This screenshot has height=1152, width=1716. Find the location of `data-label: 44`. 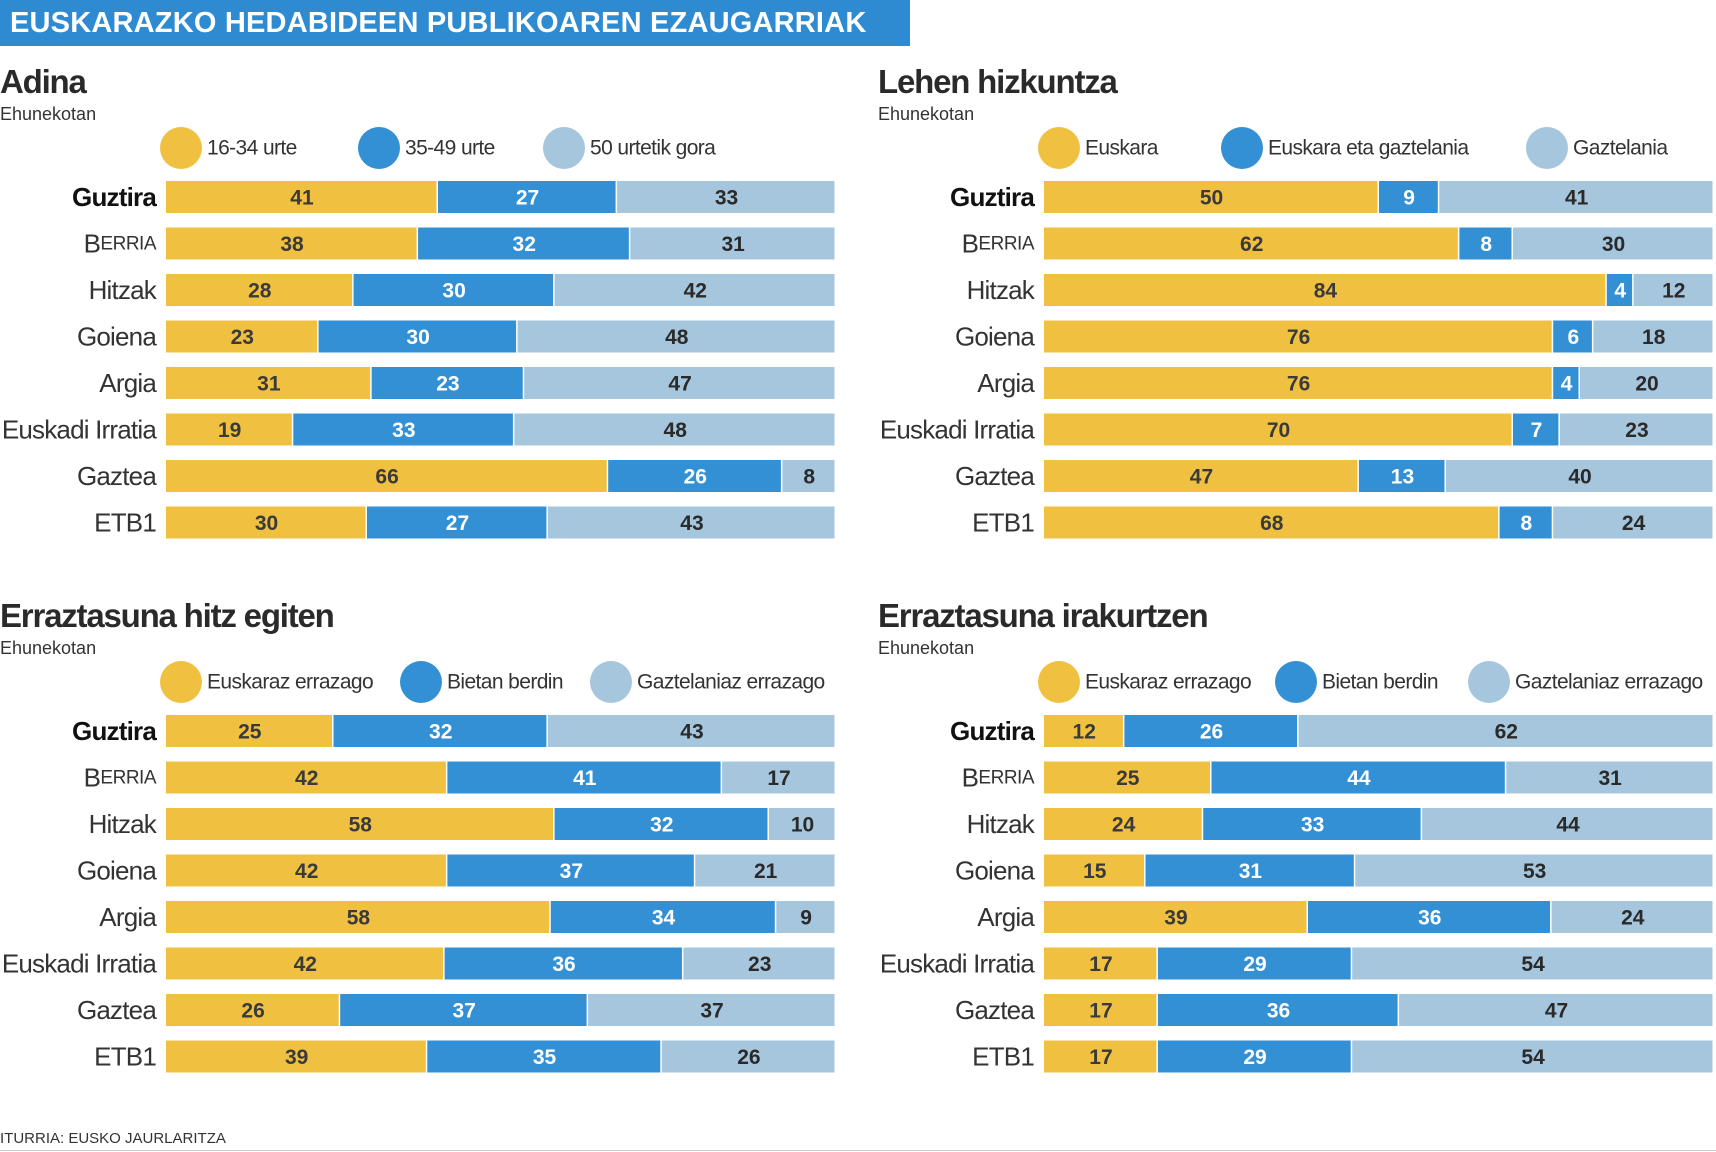

data-label: 44 is located at coordinates (1568, 825).